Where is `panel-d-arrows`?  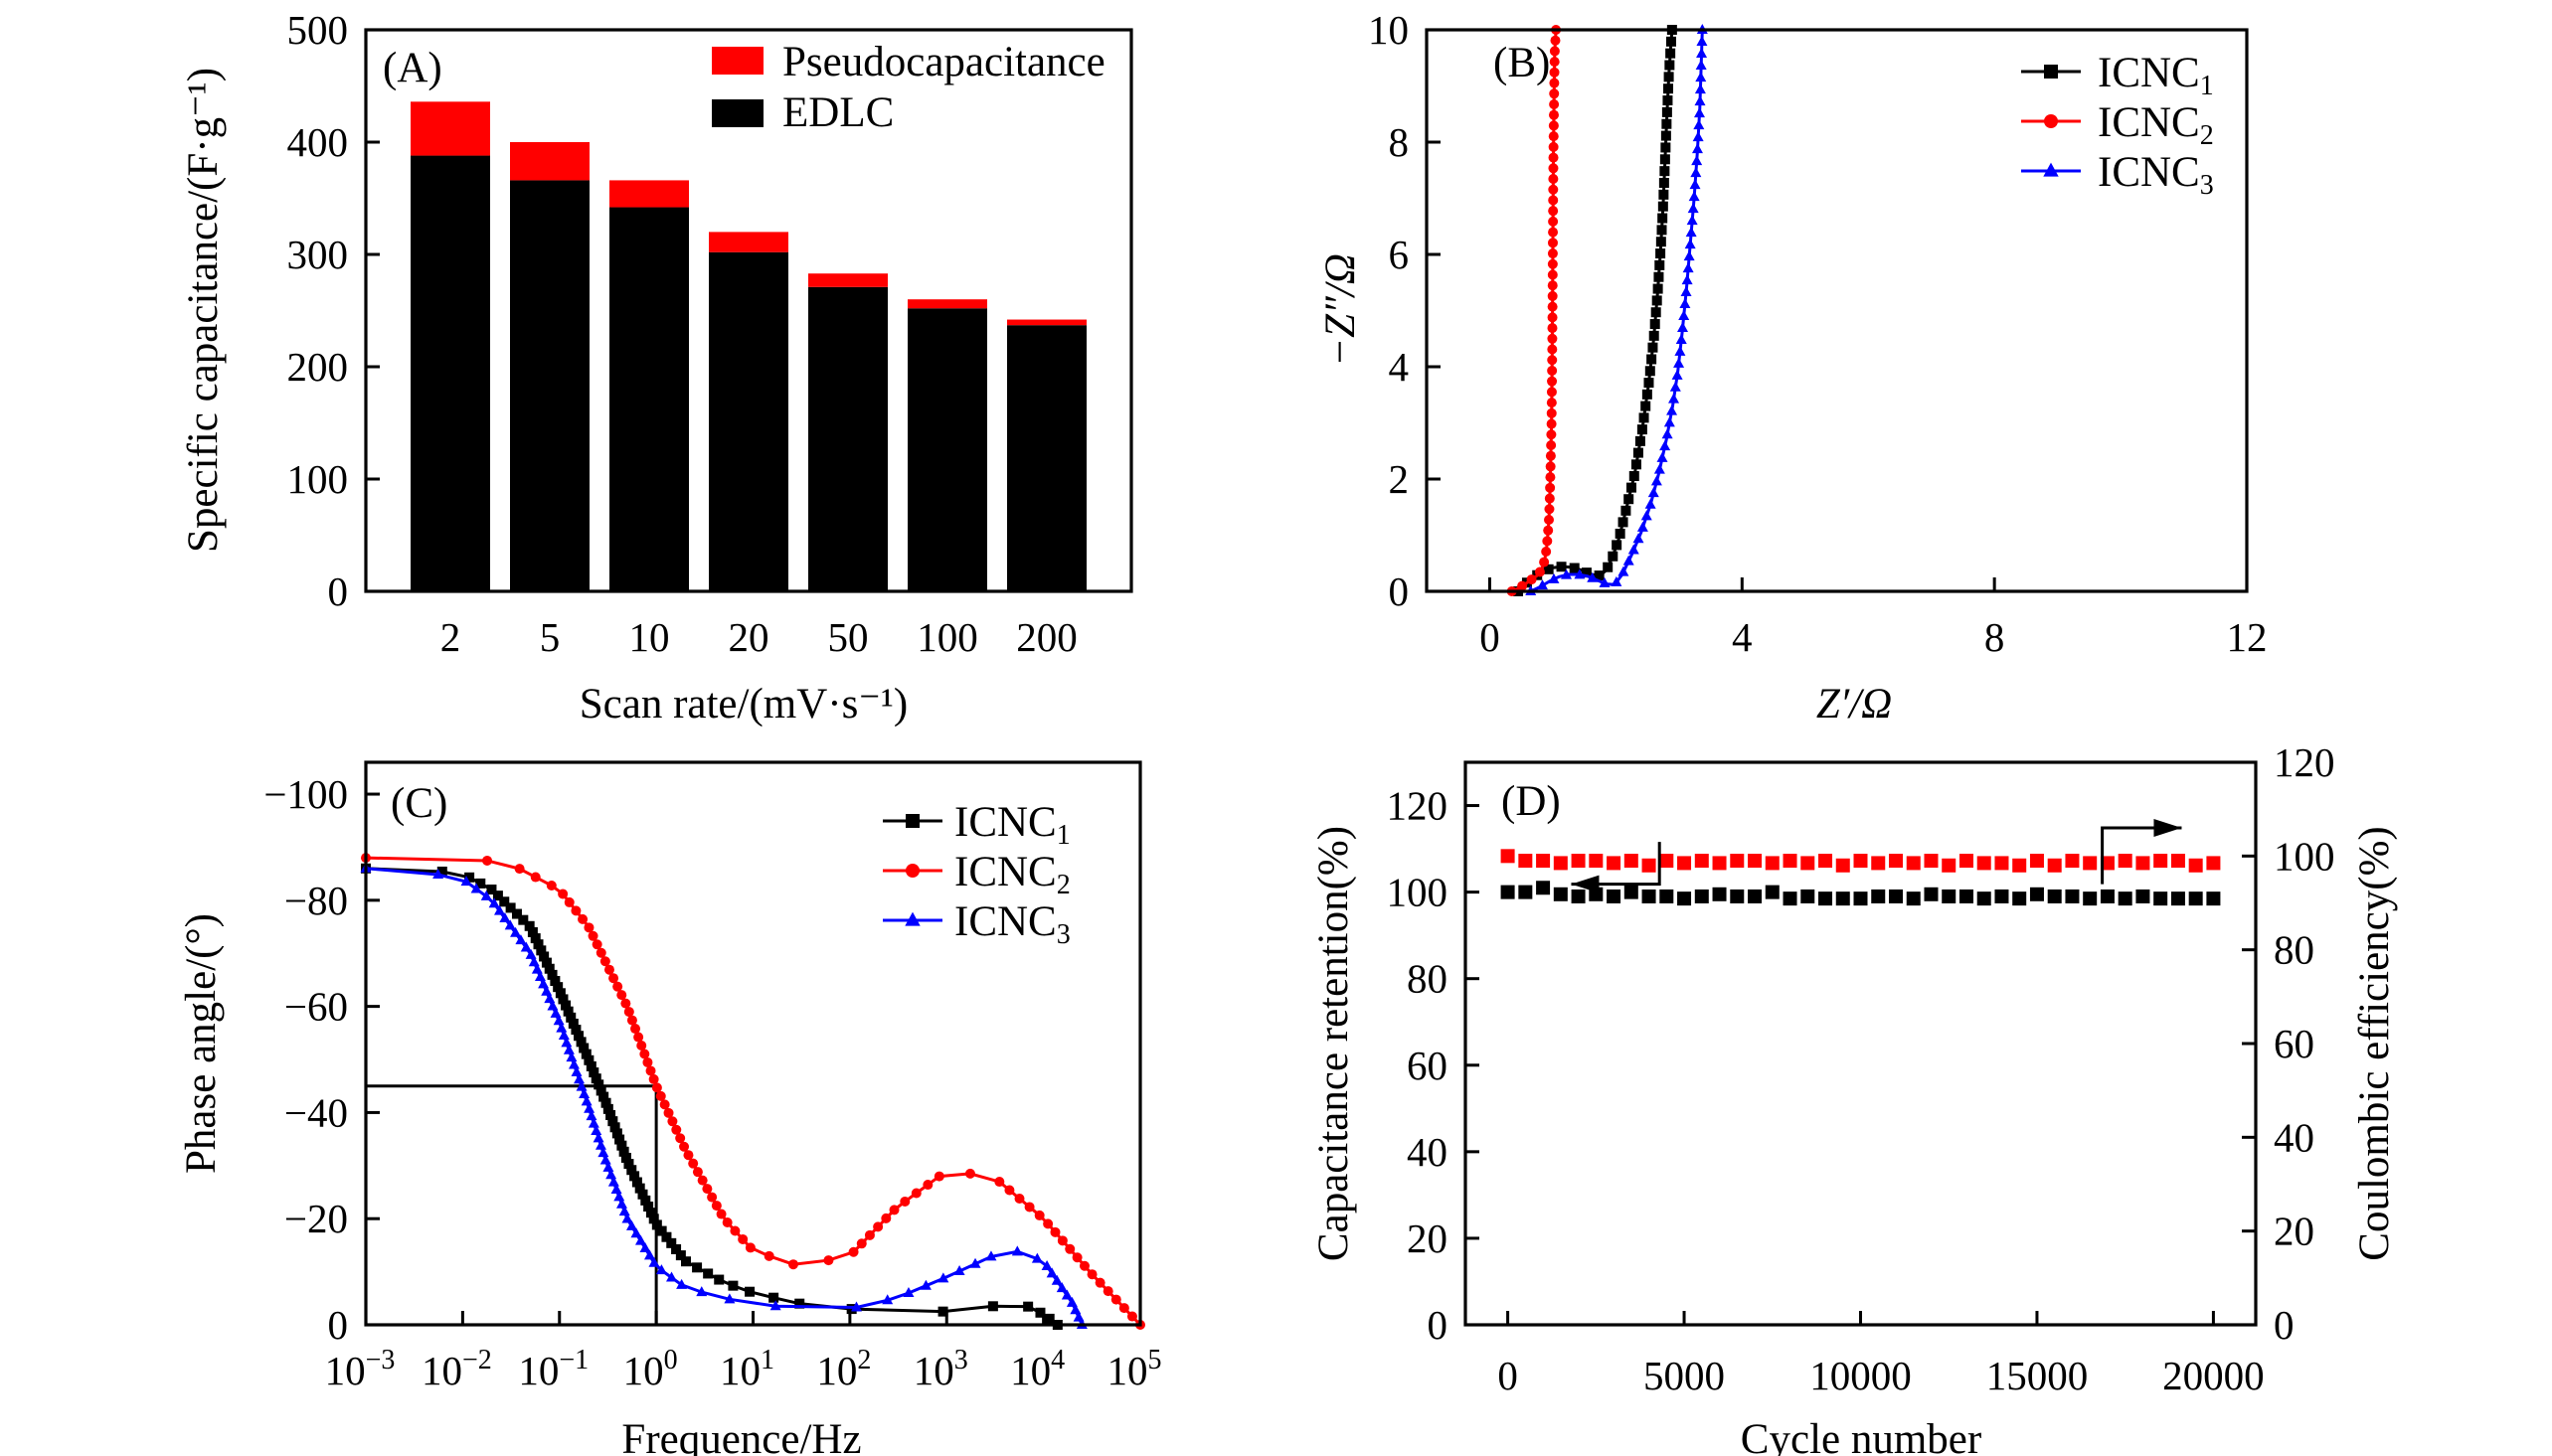 panel-d-arrows is located at coordinates (1877, 856).